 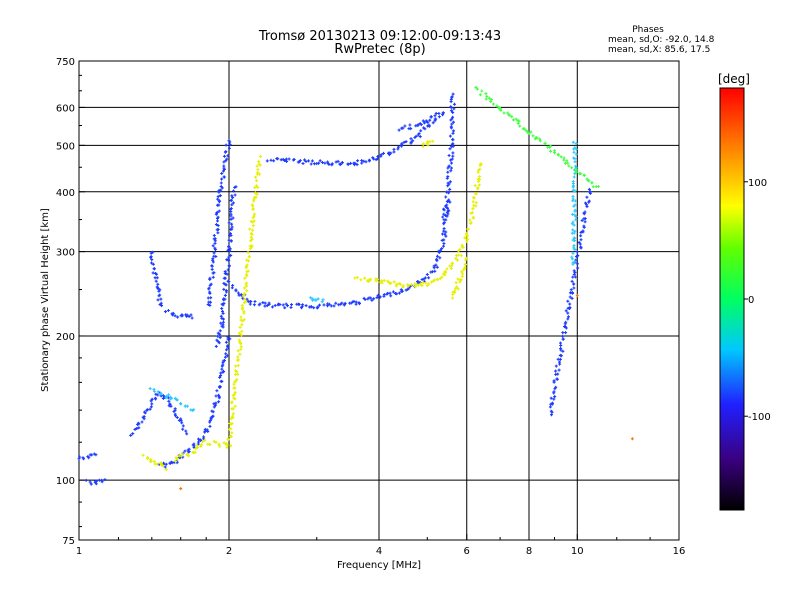 What do you see at coordinates (45, 300) in the screenshot?
I see `y-axis-label: Stationary phase Virtual Height [km]` at bounding box center [45, 300].